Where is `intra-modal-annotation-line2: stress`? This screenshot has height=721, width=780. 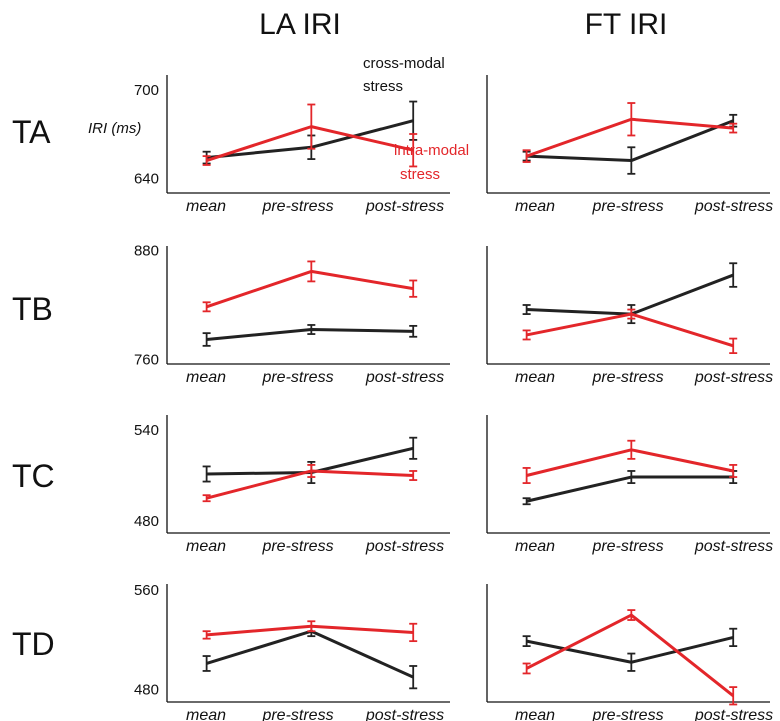 intra-modal-annotation-line2: stress is located at coordinates (420, 174).